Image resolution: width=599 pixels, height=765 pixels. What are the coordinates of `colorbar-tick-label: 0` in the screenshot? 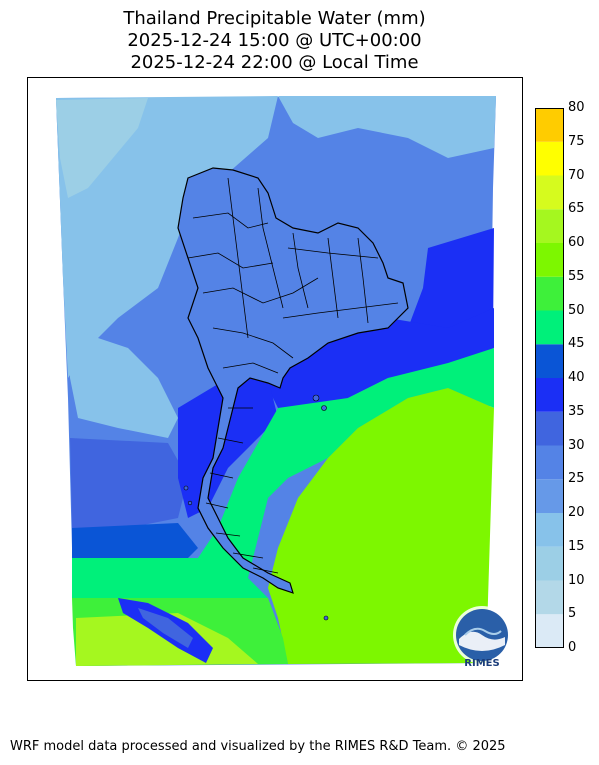 It's located at (572, 647).